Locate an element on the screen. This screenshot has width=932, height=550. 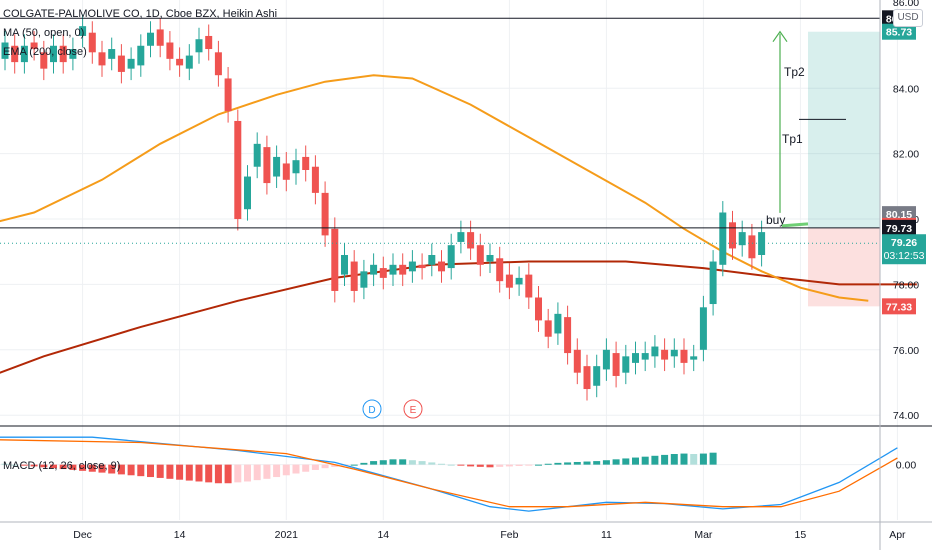
earnings-marker-label: E is located at coordinates (413, 410).